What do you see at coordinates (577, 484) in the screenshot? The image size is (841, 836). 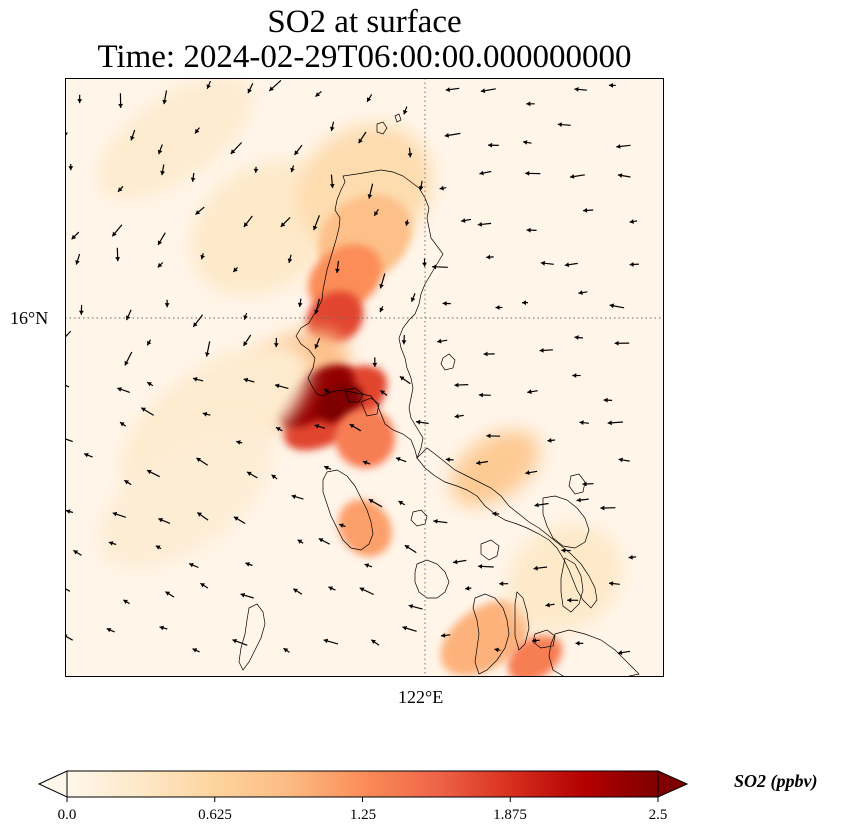 I see `coastline-catanduanes` at bounding box center [577, 484].